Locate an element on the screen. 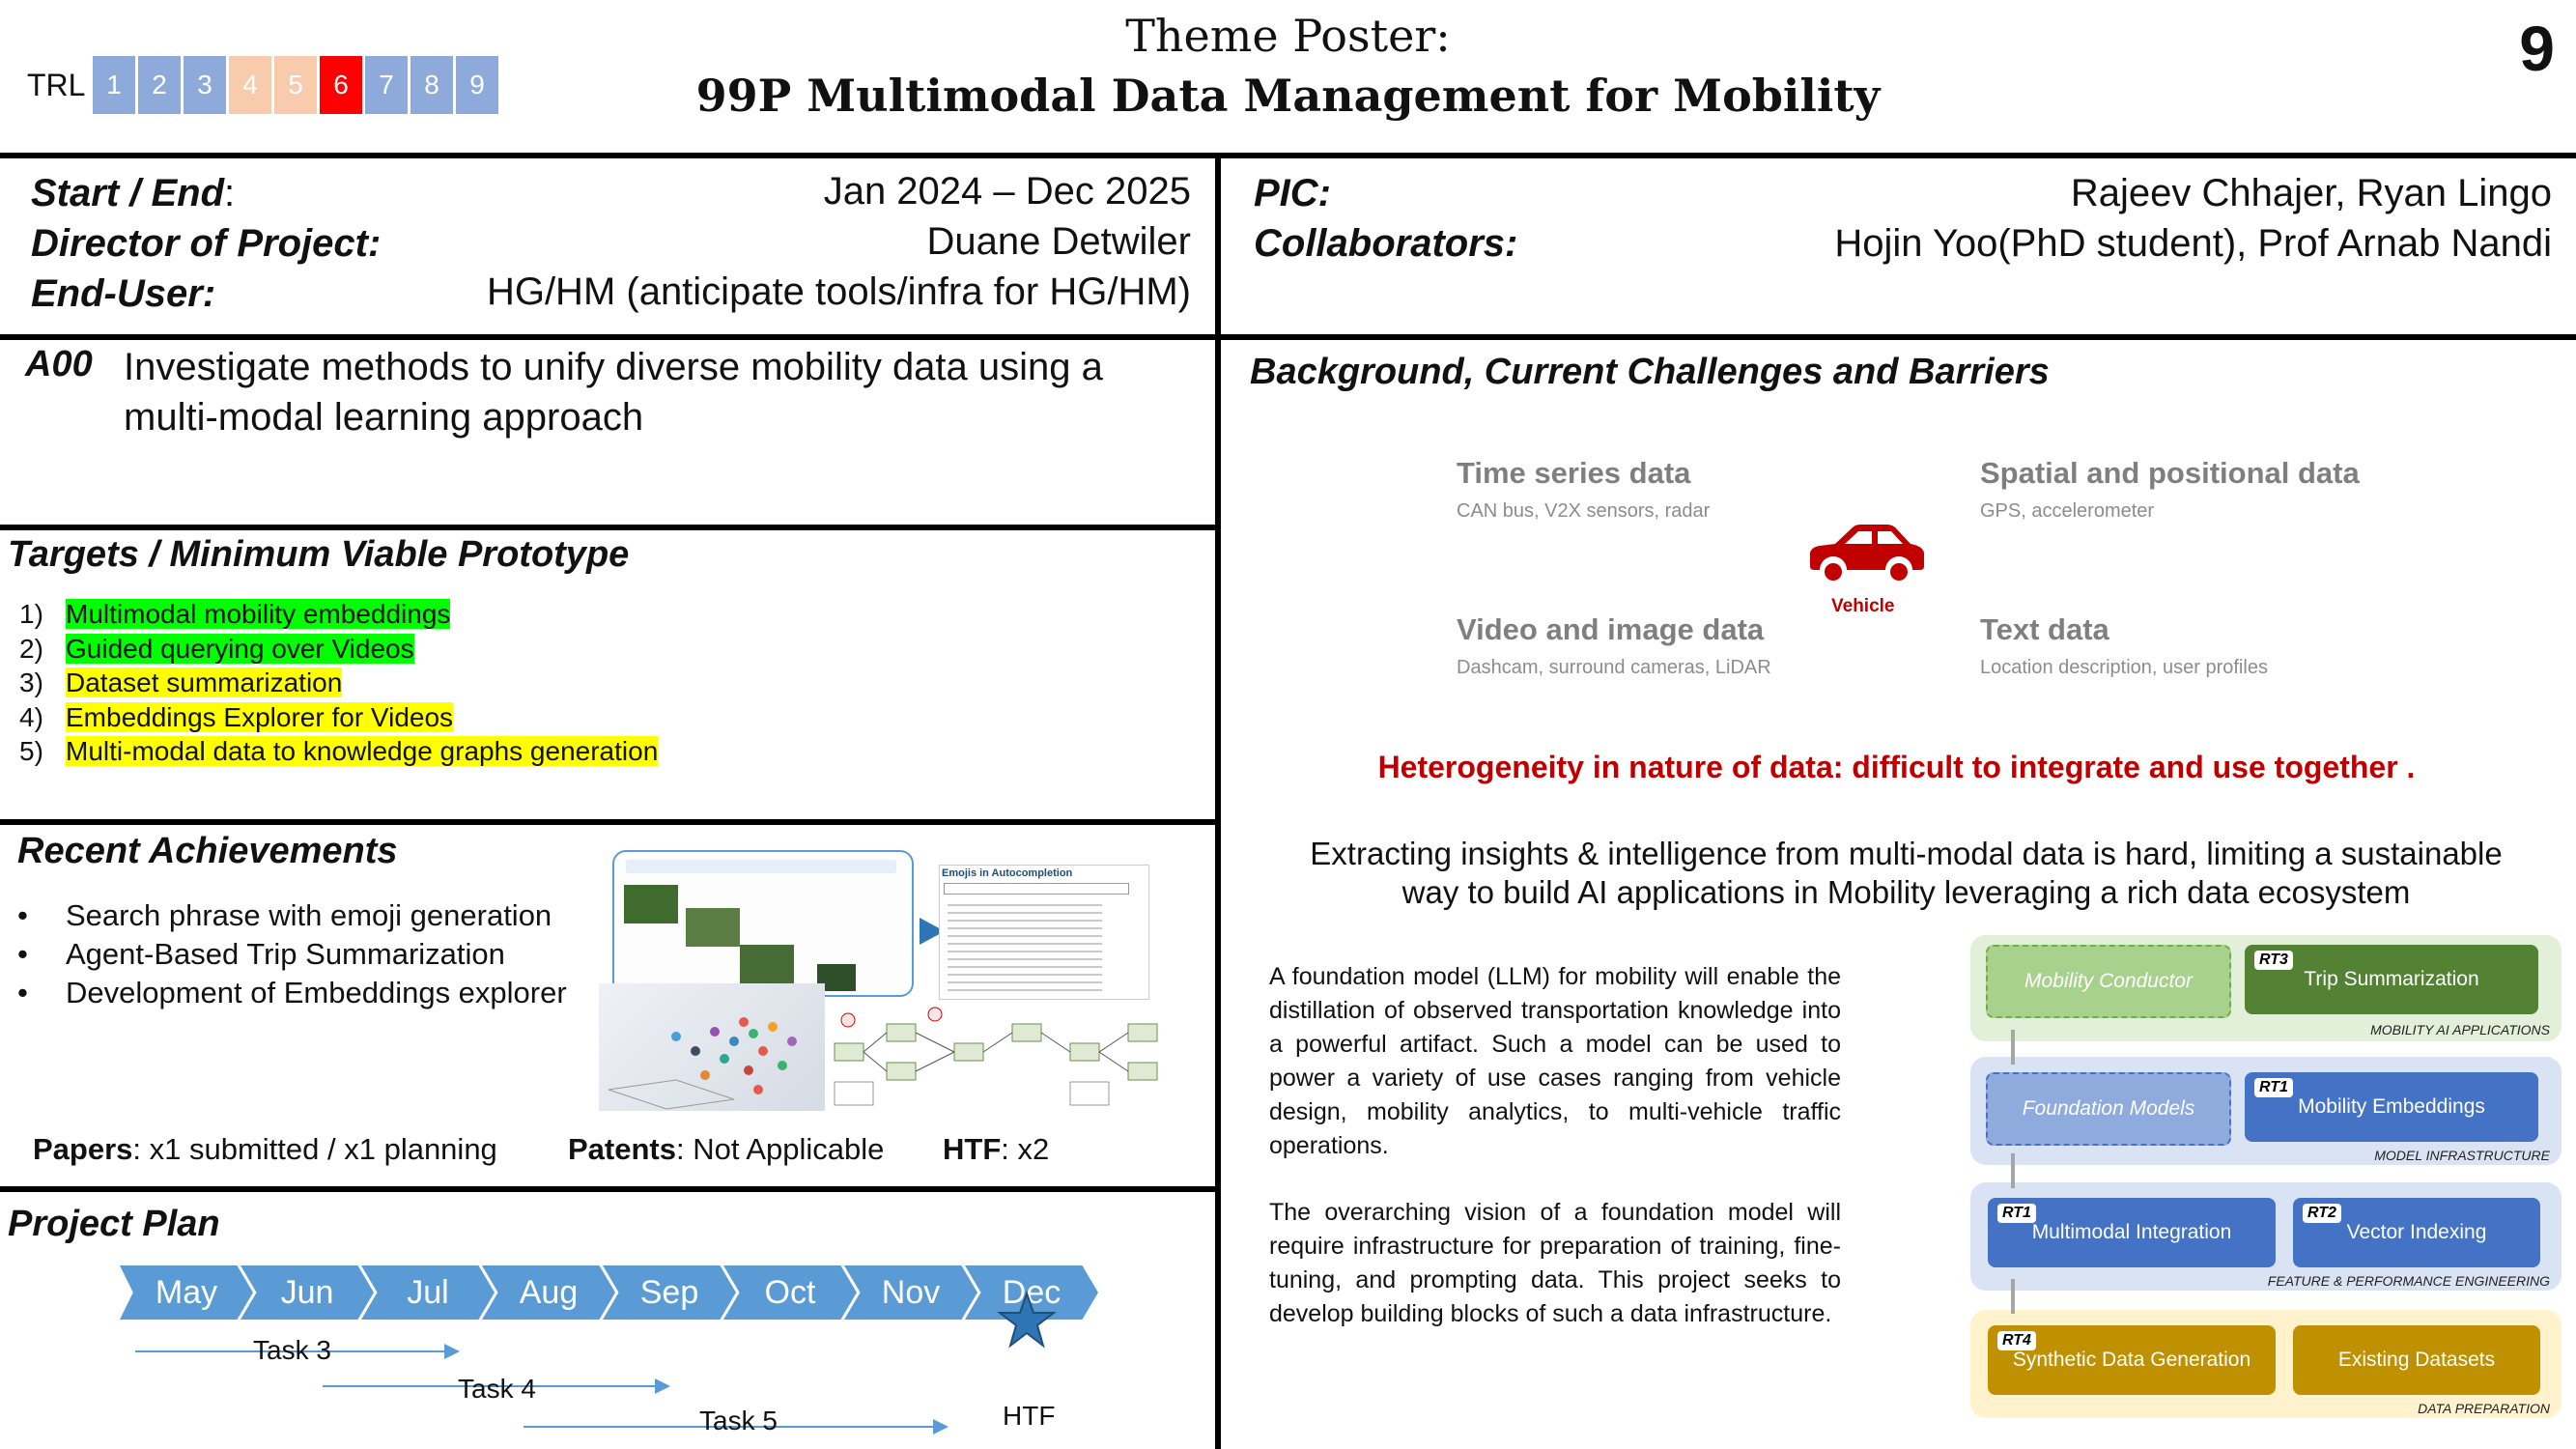  task3-arrow is located at coordinates (297, 1351).